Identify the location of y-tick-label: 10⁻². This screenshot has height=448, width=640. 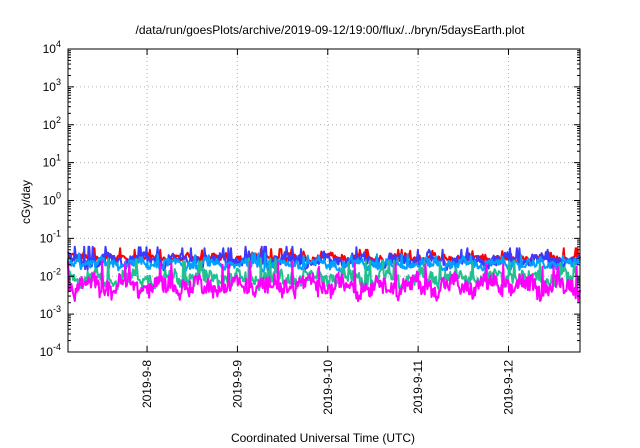
(50, 274).